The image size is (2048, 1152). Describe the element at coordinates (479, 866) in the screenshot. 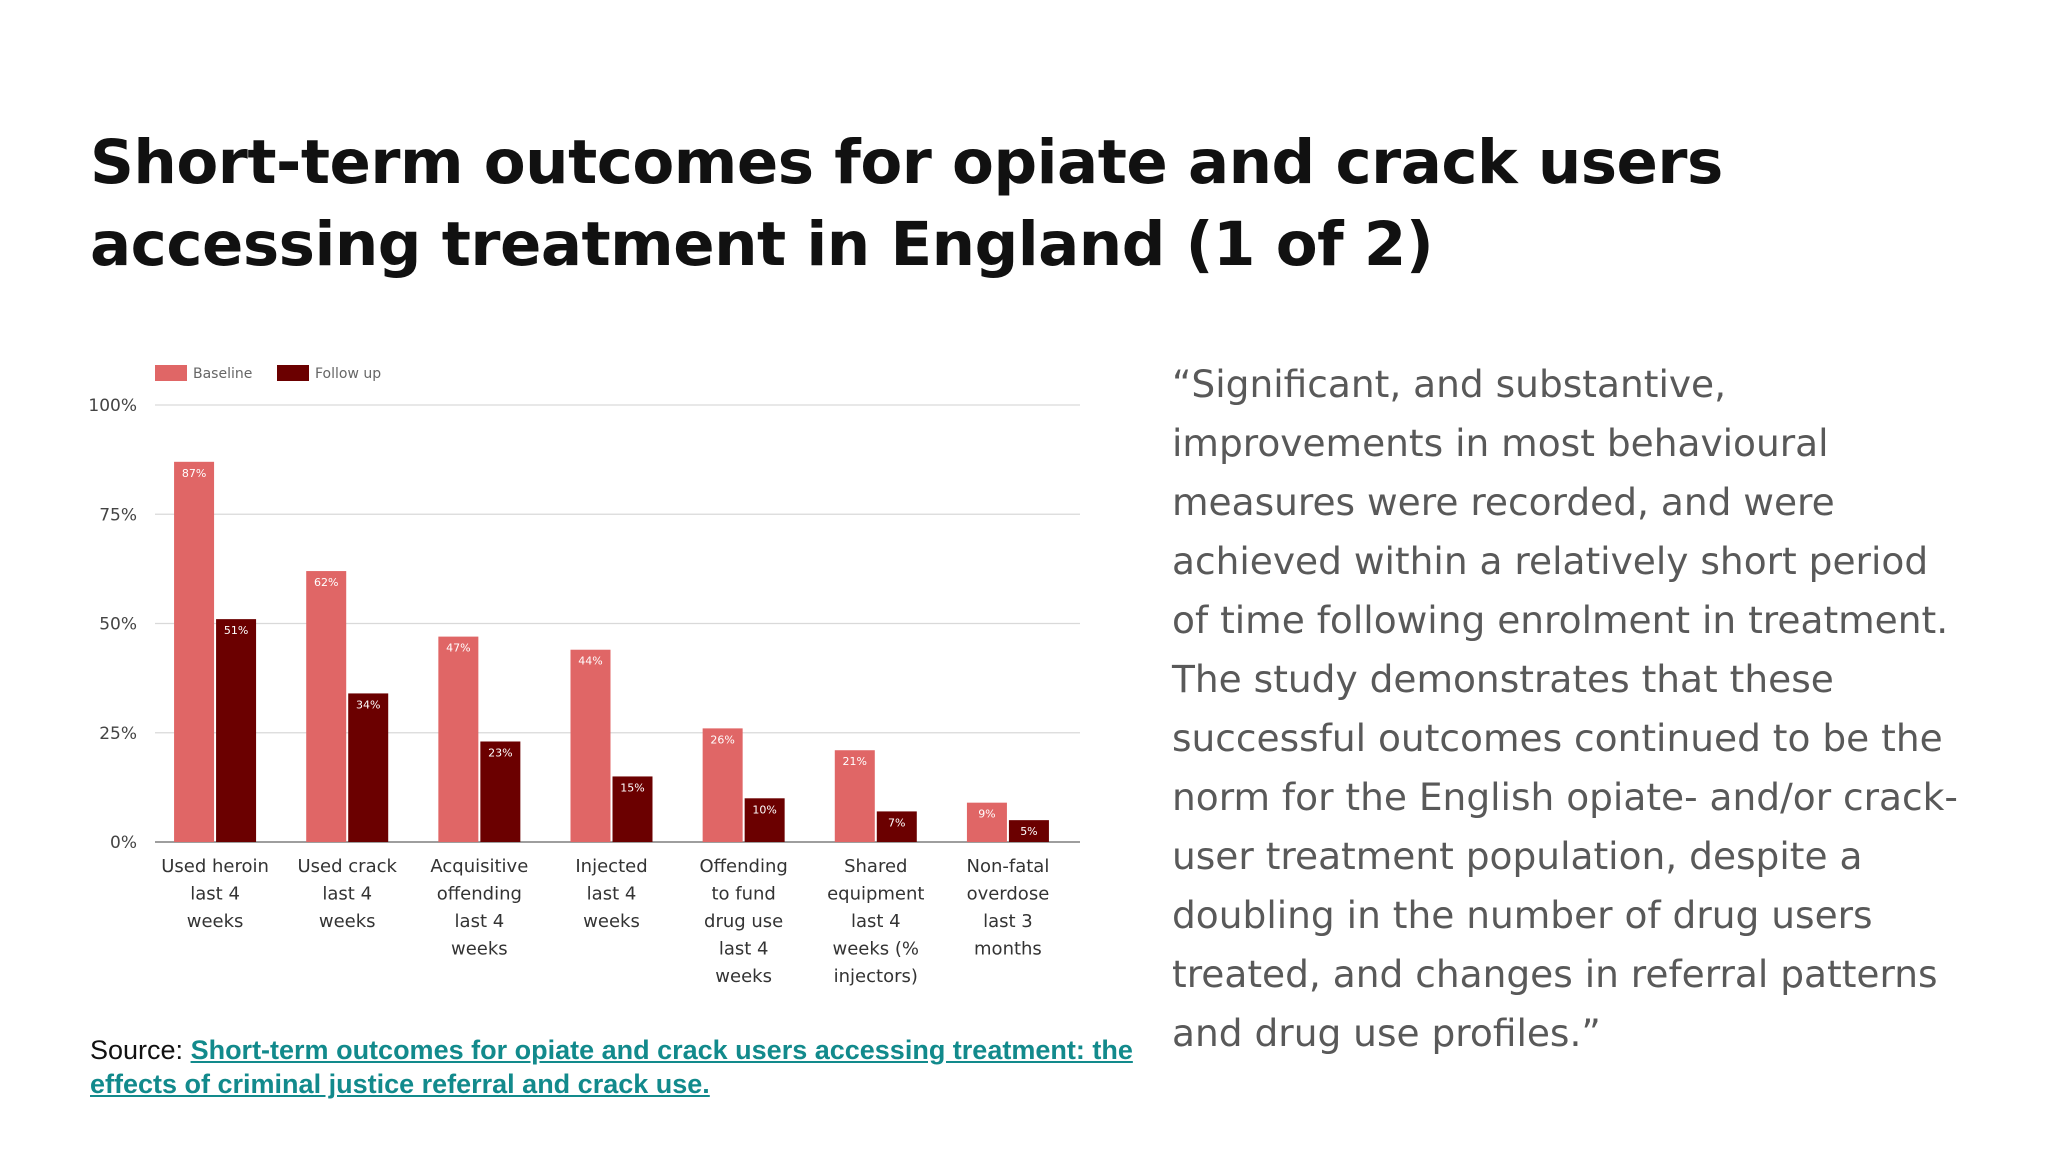

I see `x-tick-label: Acquisitive` at that location.